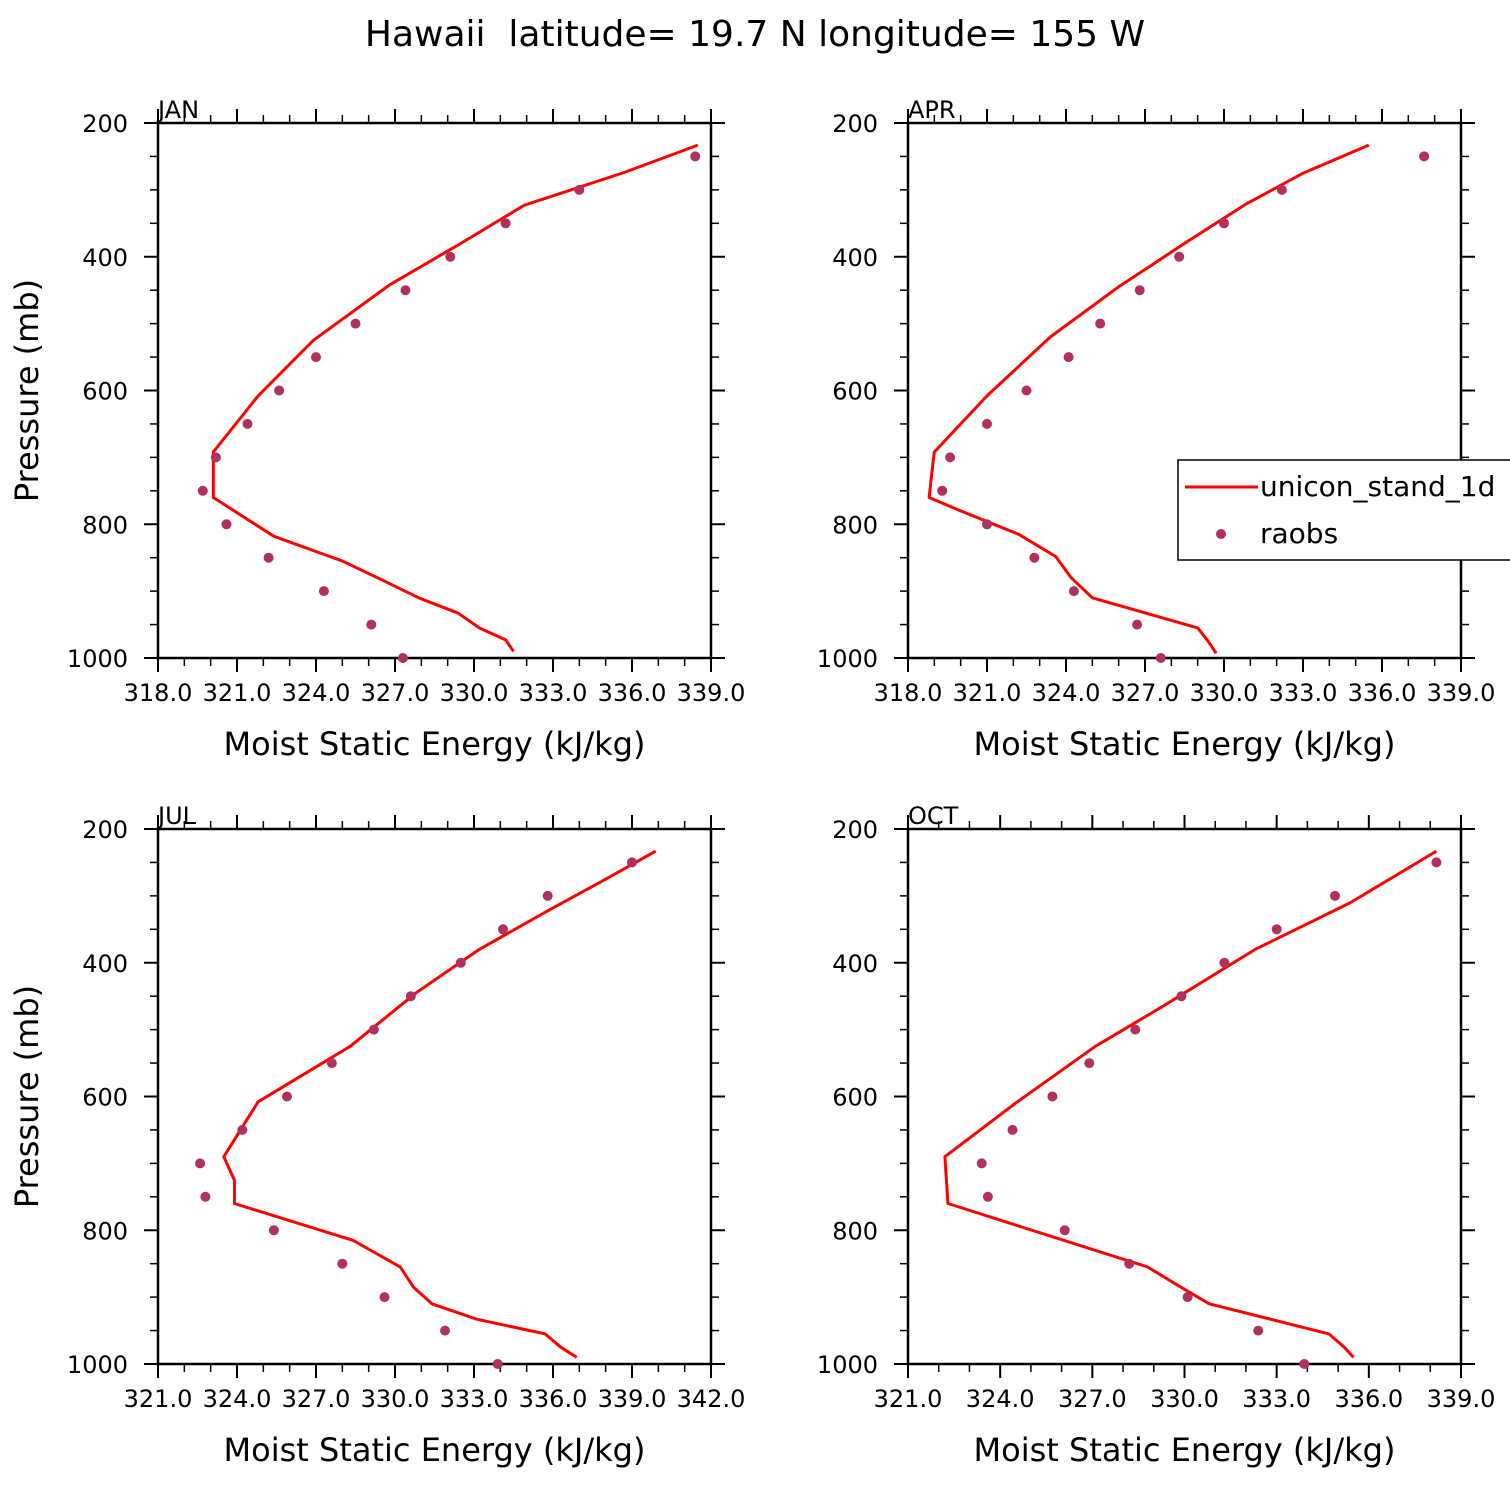 The height and width of the screenshot is (1510, 1510). I want to click on legend-box, so click(1343, 510).